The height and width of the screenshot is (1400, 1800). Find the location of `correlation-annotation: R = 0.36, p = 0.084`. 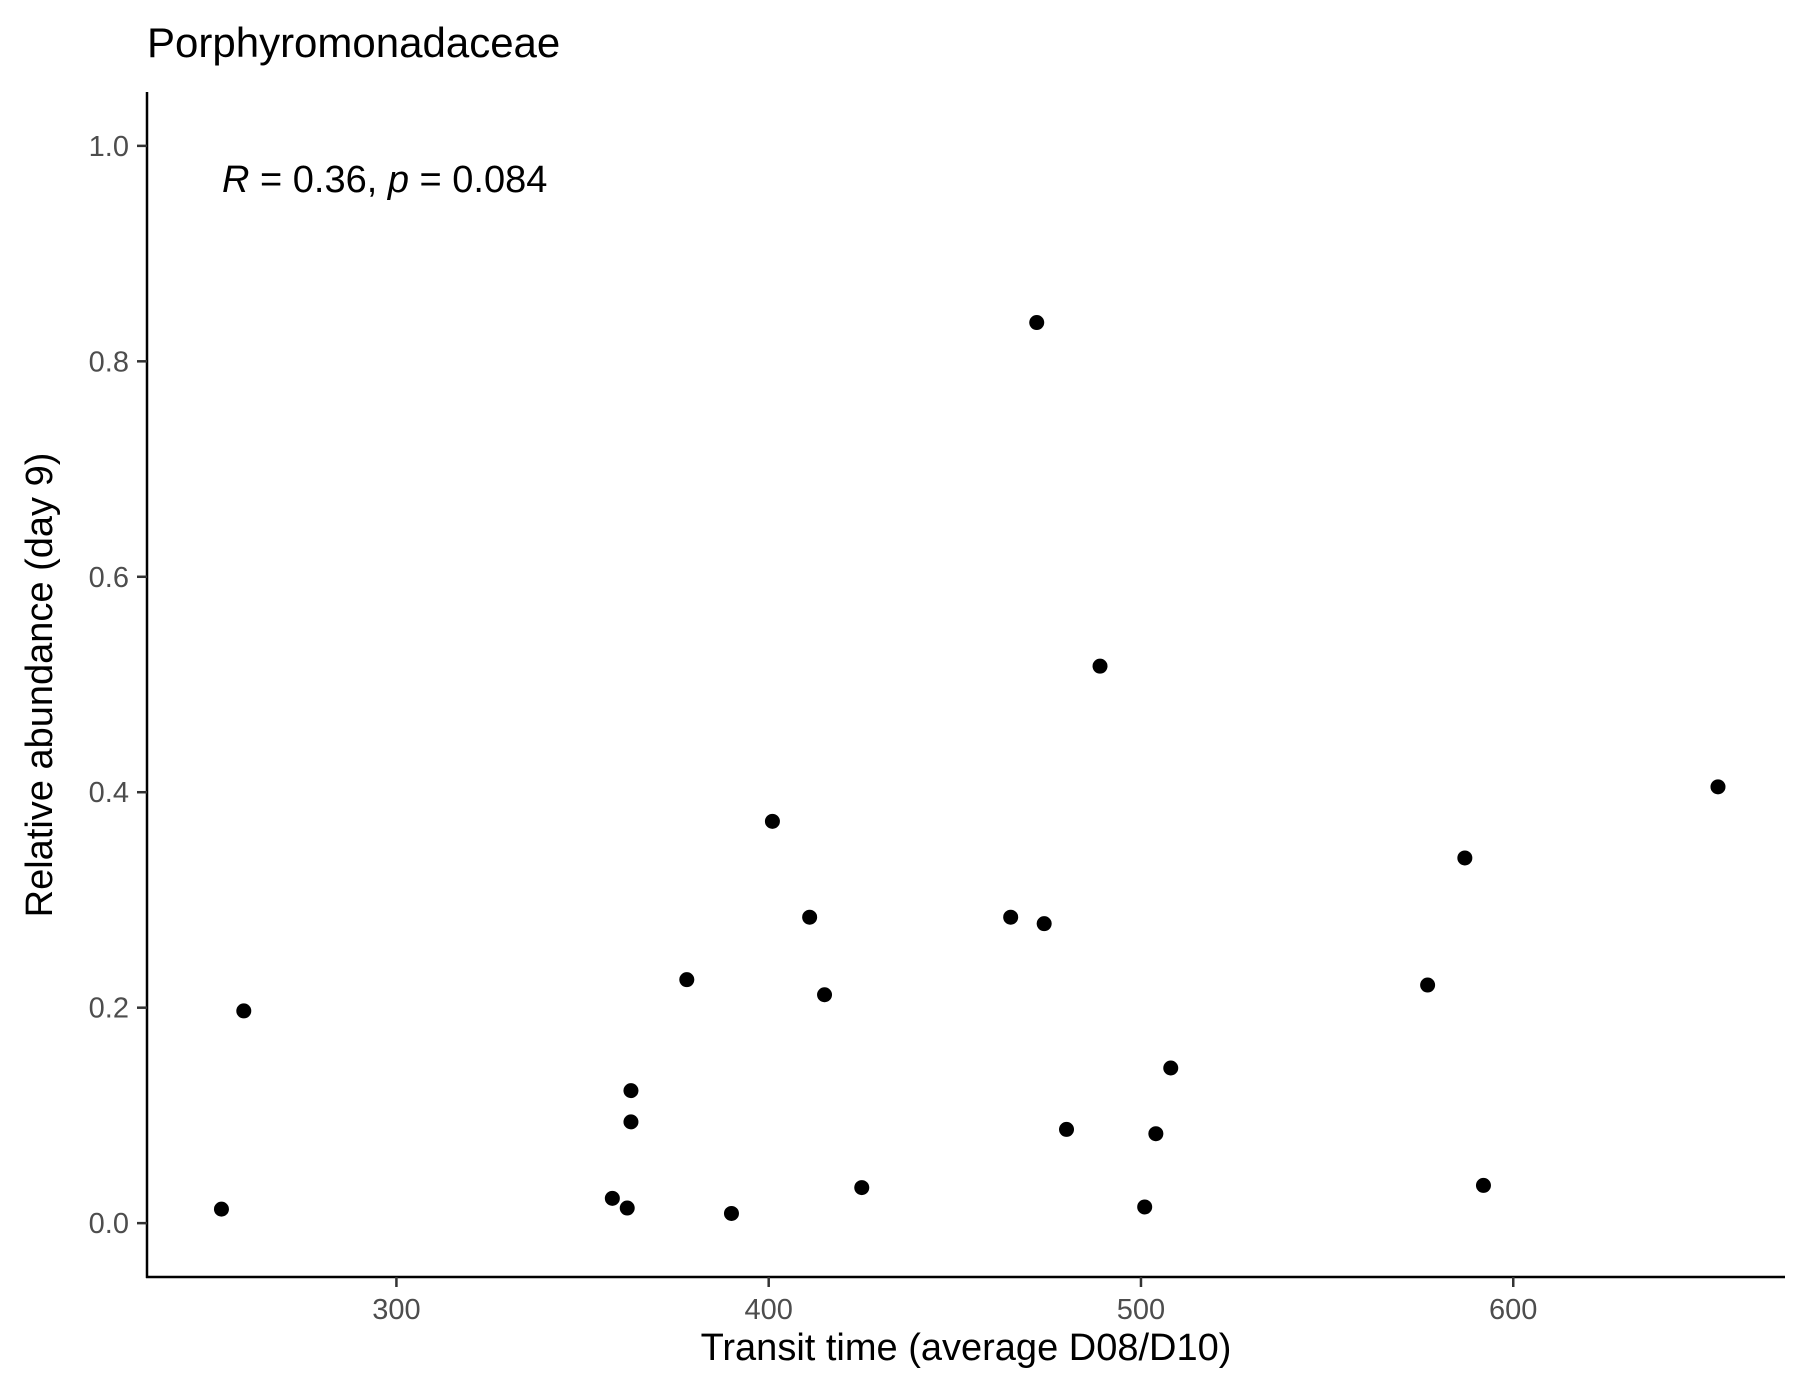

correlation-annotation: R = 0.36, p = 0.084 is located at coordinates (384, 180).